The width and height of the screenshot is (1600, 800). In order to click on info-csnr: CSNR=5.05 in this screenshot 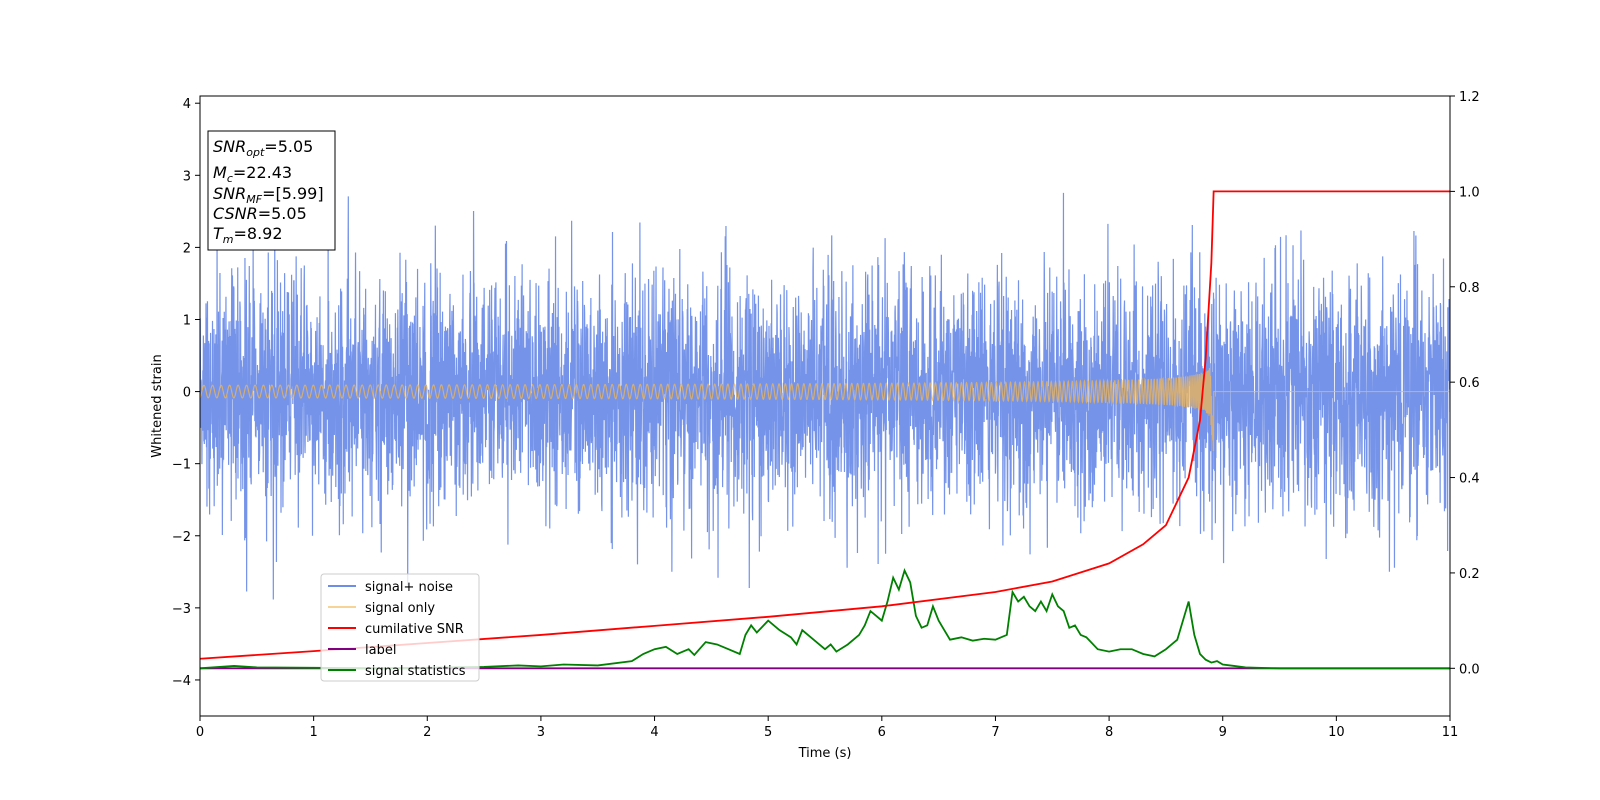, I will do `click(260, 213)`.